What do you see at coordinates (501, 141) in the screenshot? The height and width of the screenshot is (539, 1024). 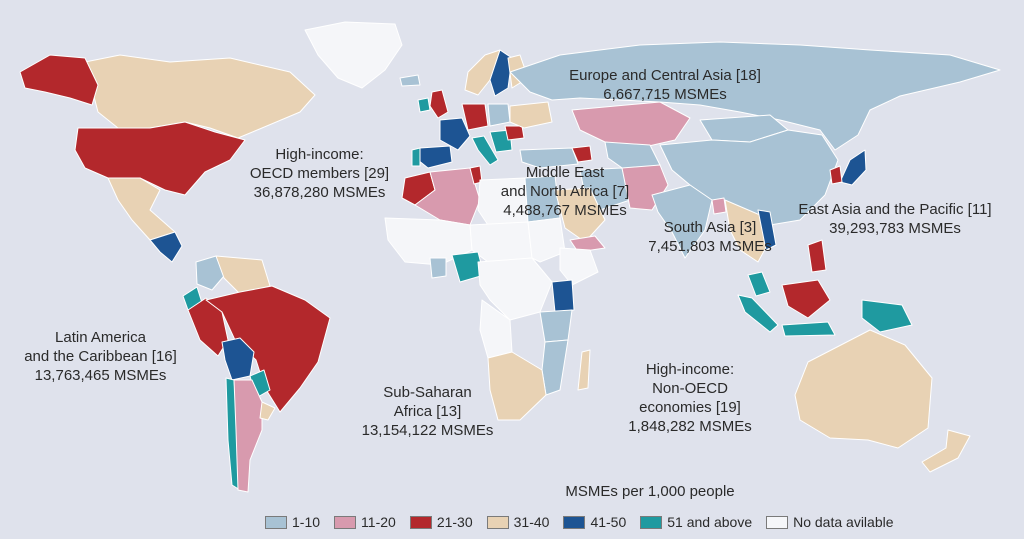 I see `country-balkans` at bounding box center [501, 141].